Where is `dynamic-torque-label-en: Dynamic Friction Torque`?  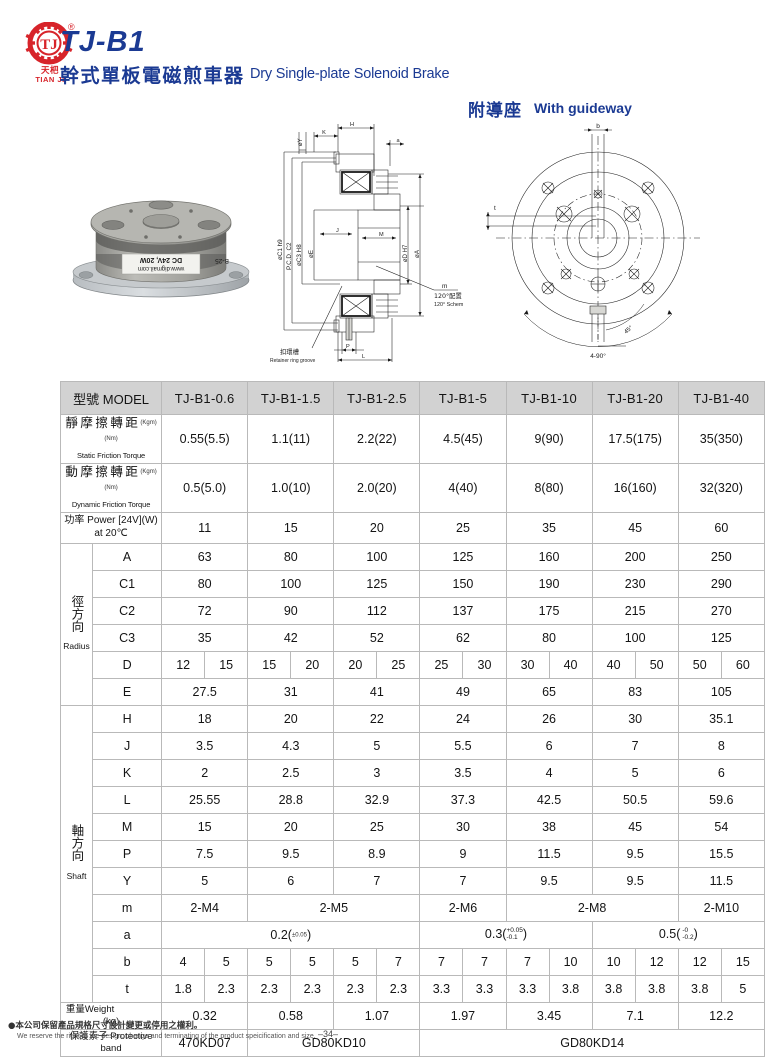
dynamic-torque-label-en: Dynamic Friction Torque is located at coordinates (111, 505).